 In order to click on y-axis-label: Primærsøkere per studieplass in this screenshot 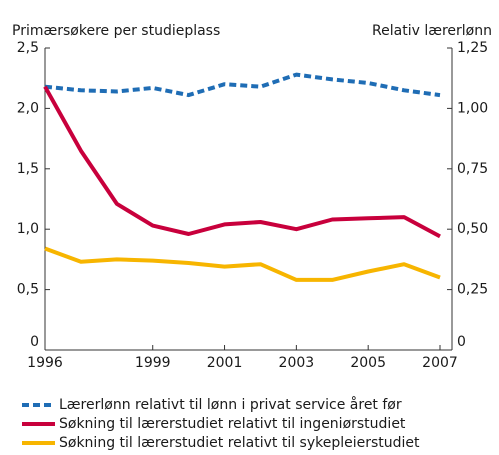, I will do `click(116, 31)`.